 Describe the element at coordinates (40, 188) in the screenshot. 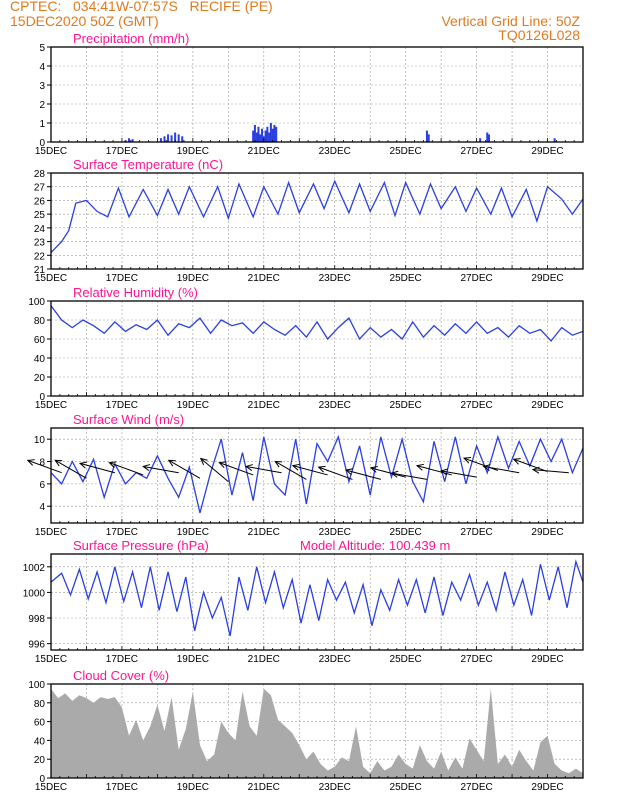

I see `y-tick-label: 27` at that location.